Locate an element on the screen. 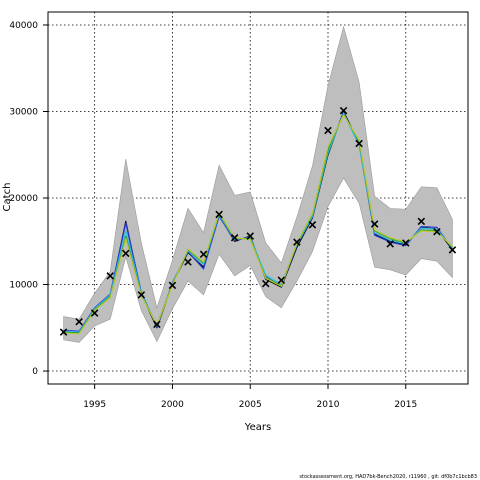 The width and height of the screenshot is (480, 480). observed-marker-2018 is located at coordinates (452, 250).